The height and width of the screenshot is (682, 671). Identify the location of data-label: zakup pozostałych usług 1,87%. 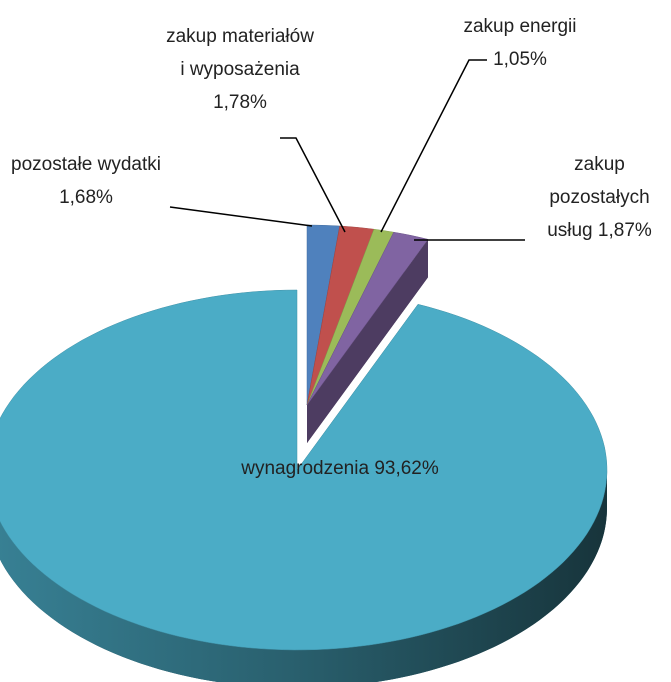
(599, 197).